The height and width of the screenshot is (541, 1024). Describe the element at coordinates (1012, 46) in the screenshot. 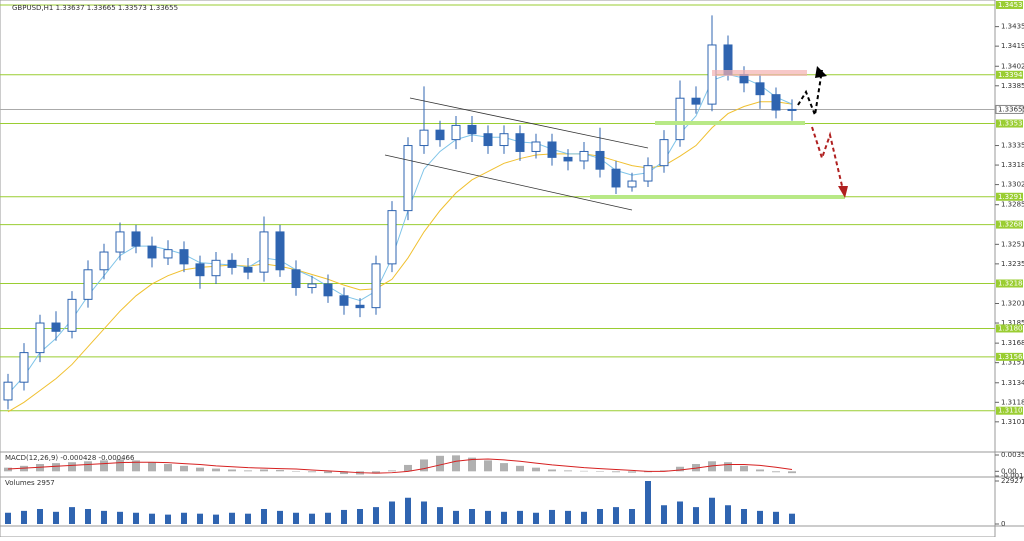

I see `y-tick-label: 1.34190` at that location.